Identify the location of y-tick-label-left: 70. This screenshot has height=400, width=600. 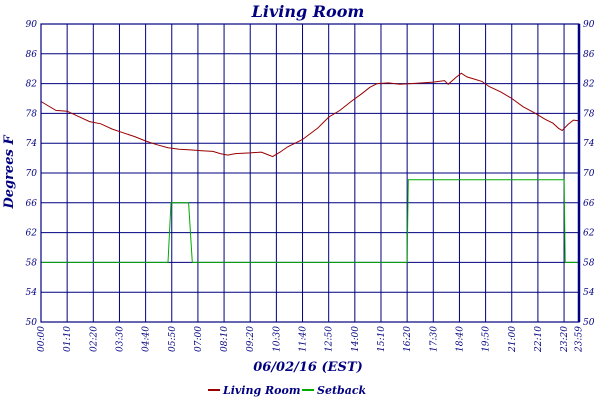
(32, 174).